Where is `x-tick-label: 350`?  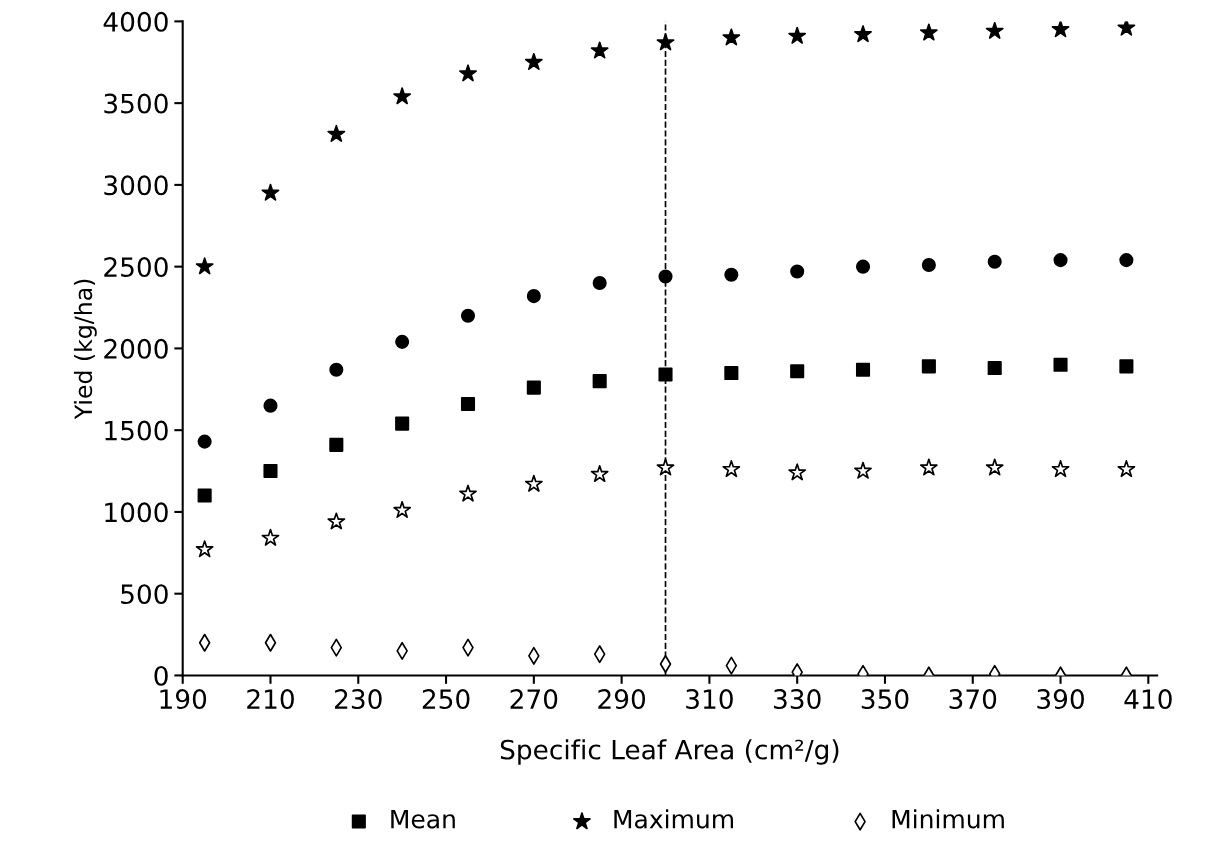 x-tick-label: 350 is located at coordinates (885, 699).